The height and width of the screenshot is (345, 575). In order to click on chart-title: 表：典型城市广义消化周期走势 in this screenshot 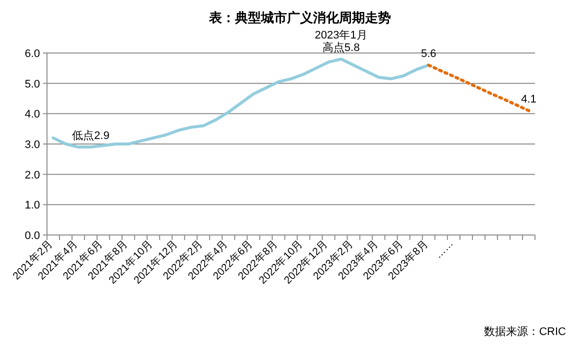, I will do `click(299, 17)`.